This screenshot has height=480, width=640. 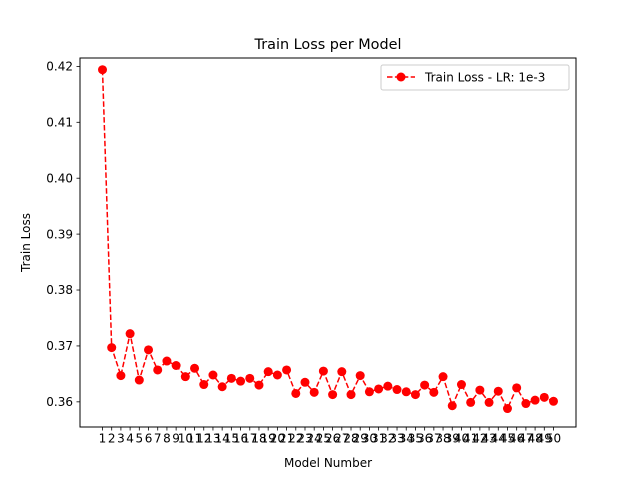 What do you see at coordinates (194, 439) in the screenshot?
I see `x-tick-label: 11` at bounding box center [194, 439].